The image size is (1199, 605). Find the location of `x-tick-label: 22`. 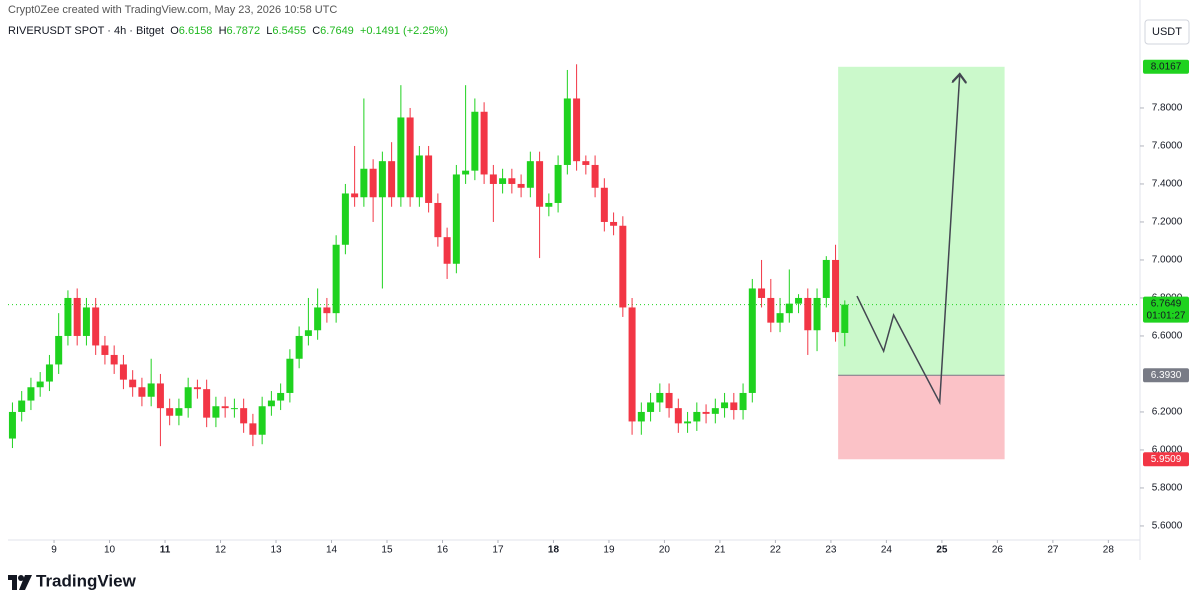

x-tick-label: 22 is located at coordinates (776, 550).